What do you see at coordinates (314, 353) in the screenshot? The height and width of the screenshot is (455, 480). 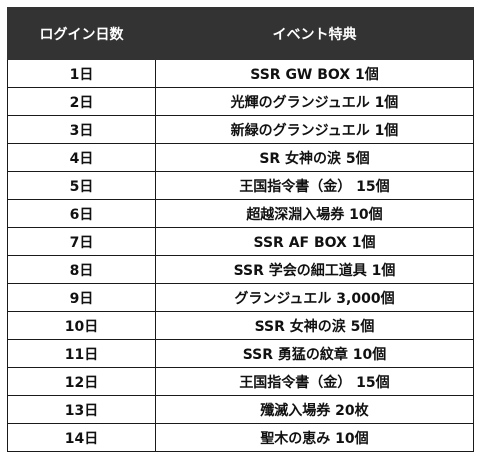 I see `reward-cell: SSR 勇猛の紋章 10個` at bounding box center [314, 353].